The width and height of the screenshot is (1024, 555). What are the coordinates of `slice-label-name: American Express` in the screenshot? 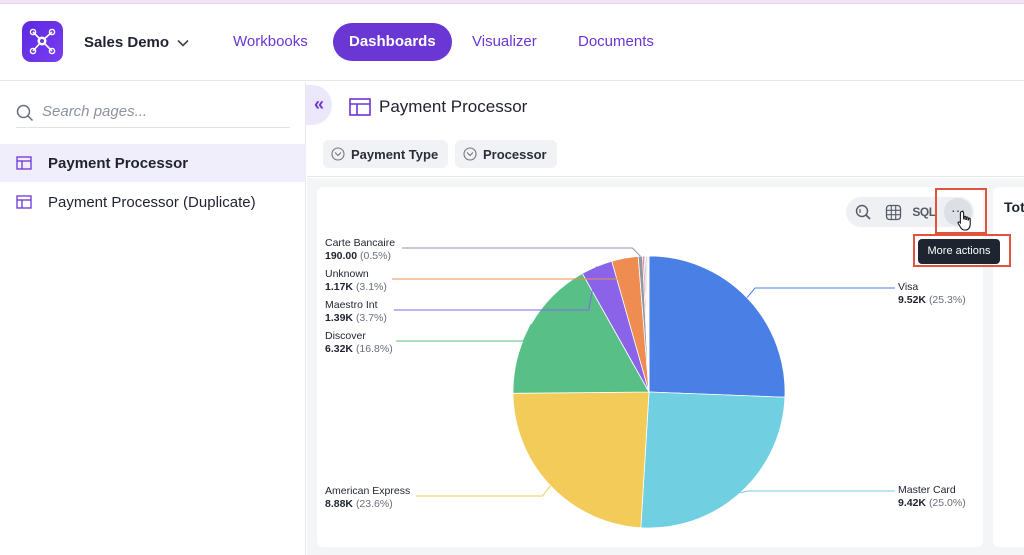 It's located at (367, 491).